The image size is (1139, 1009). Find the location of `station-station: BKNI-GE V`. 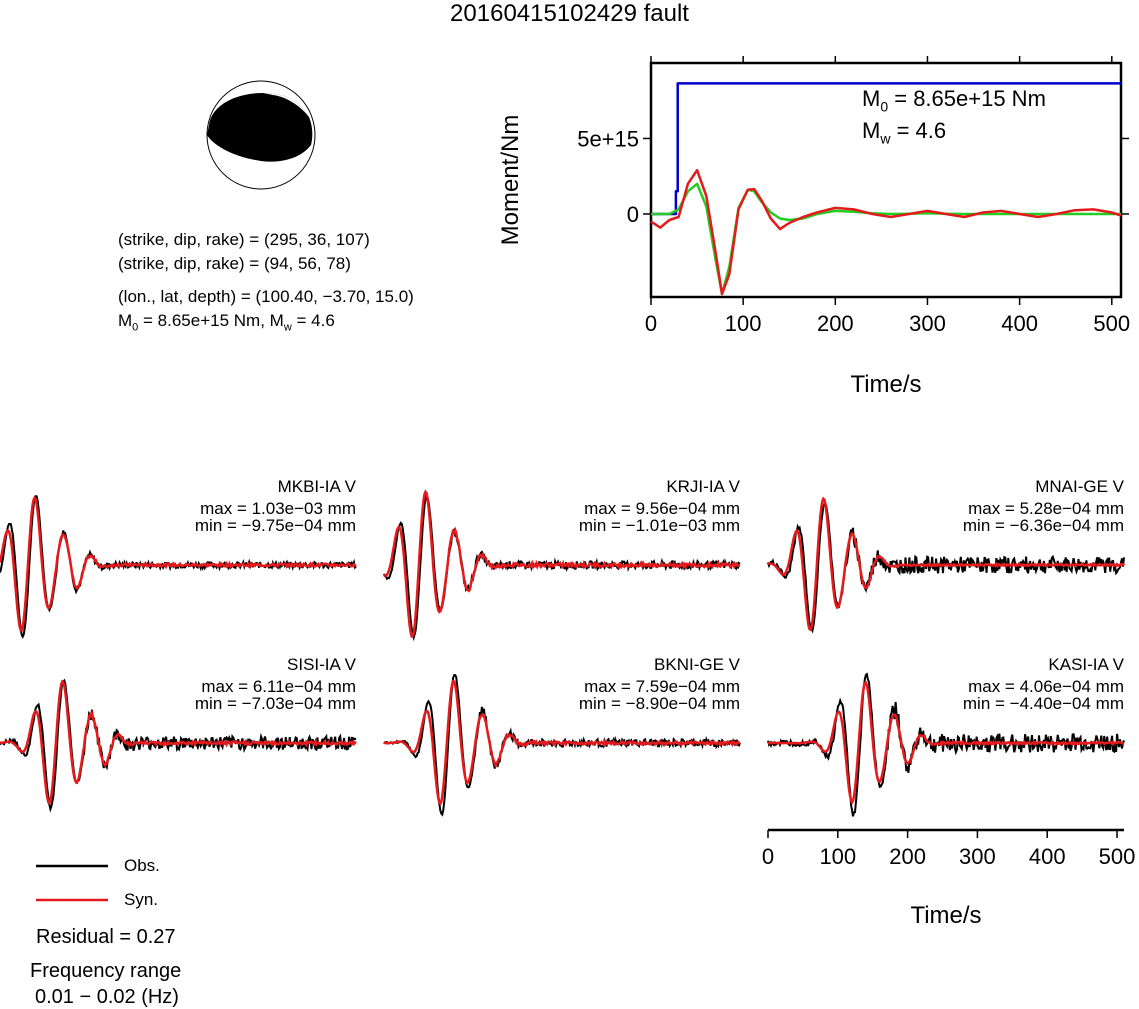

station-station: BKNI-GE V is located at coordinates (697, 664).